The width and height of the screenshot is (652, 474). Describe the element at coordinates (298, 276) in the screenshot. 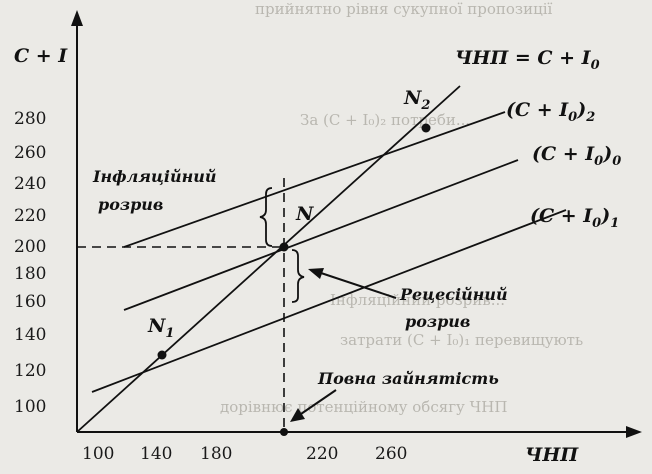

I see `recession-gap-brace` at that location.